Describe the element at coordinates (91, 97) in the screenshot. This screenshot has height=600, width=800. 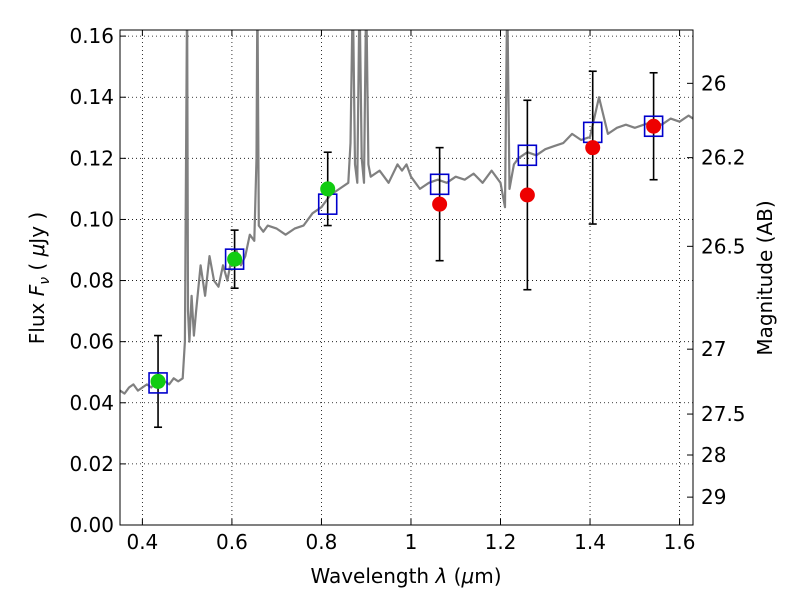
I see `y-tick-label: 0.14` at that location.